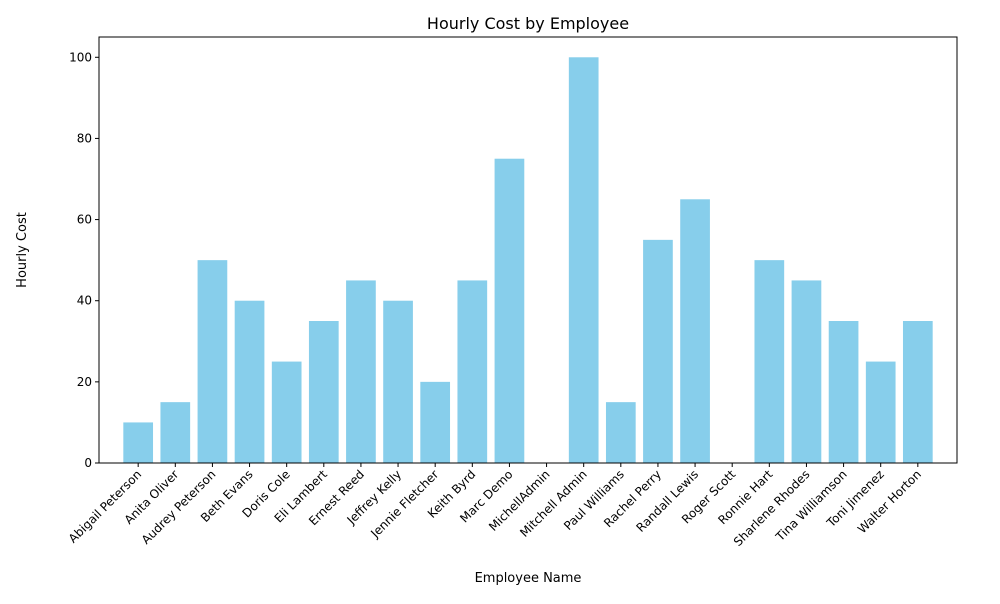  Describe the element at coordinates (22, 250) in the screenshot. I see `y-axis-label: Hourly Cost` at that location.